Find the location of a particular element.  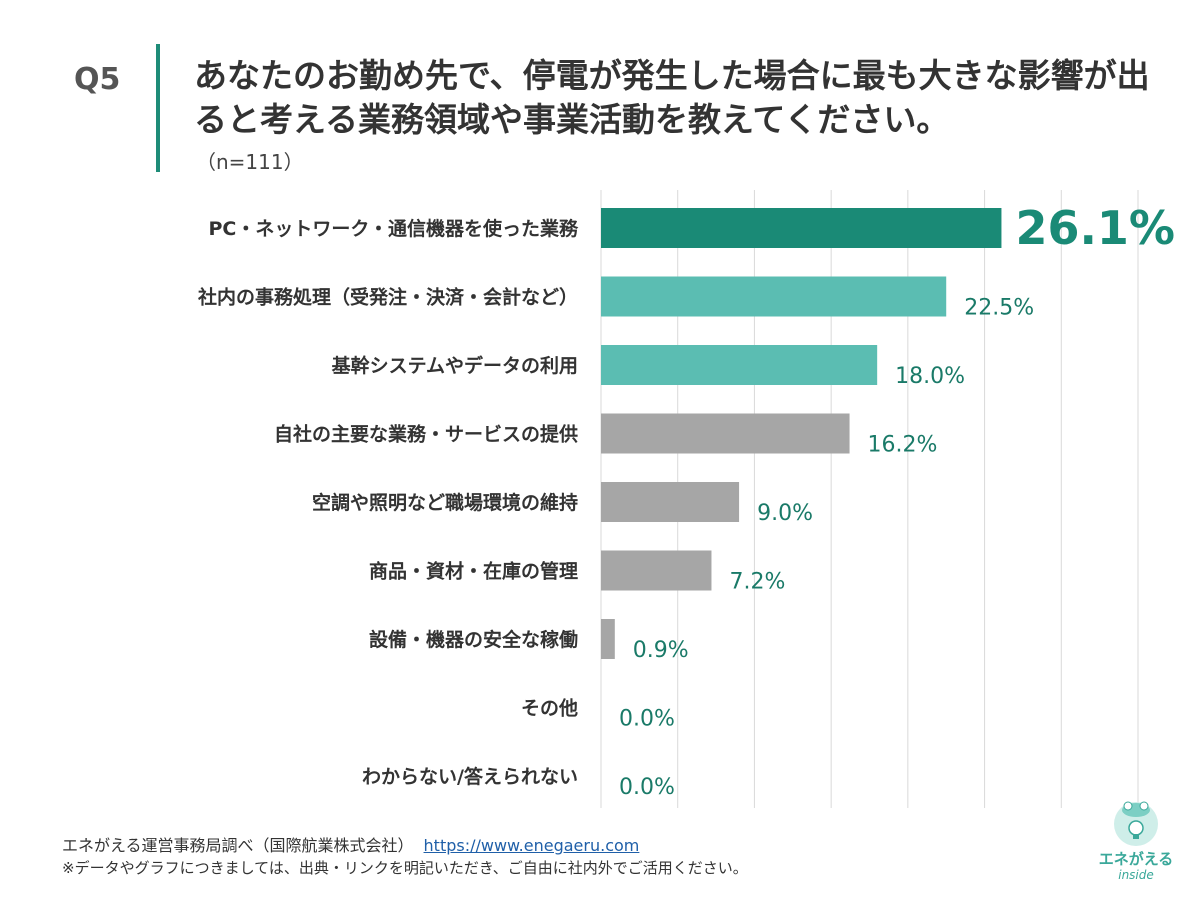

sample-size: （n=111） is located at coordinates (250, 162).